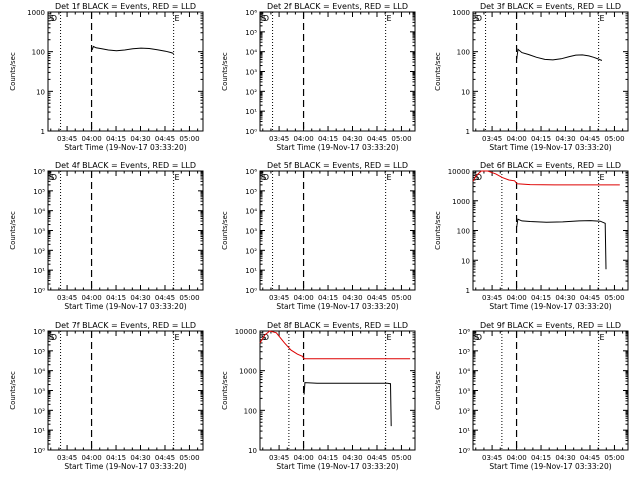 The image size is (640, 480). Describe the element at coordinates (125, 6) in the screenshot. I see `panel-title: Det 1f BLACK = Events, RED = LLD` at that location.